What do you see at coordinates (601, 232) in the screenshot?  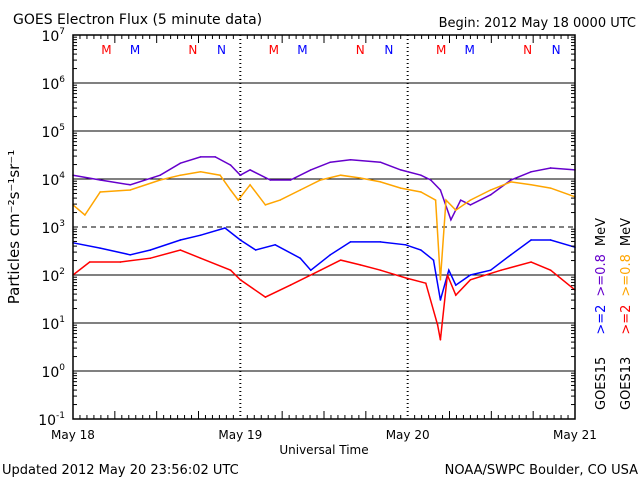 I see `legend-entry: MeV` at bounding box center [601, 232].